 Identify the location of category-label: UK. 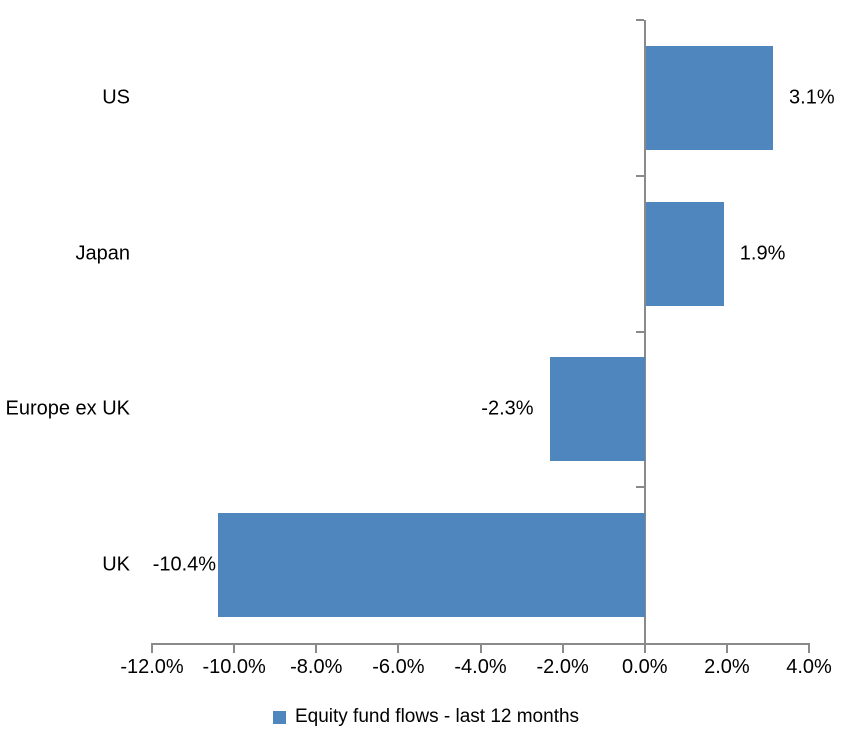
(116, 564).